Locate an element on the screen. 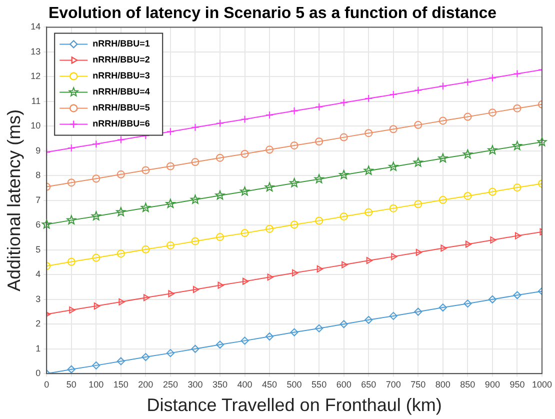  legend-label: nRRH/BBU=6 is located at coordinates (121, 123).